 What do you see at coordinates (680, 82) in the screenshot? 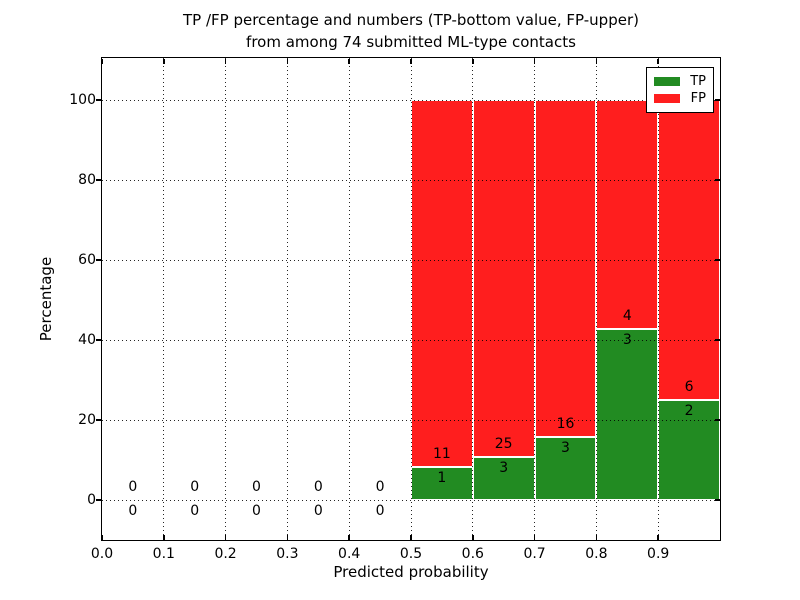
I see `legend-item-tp: TP` at bounding box center [680, 82].